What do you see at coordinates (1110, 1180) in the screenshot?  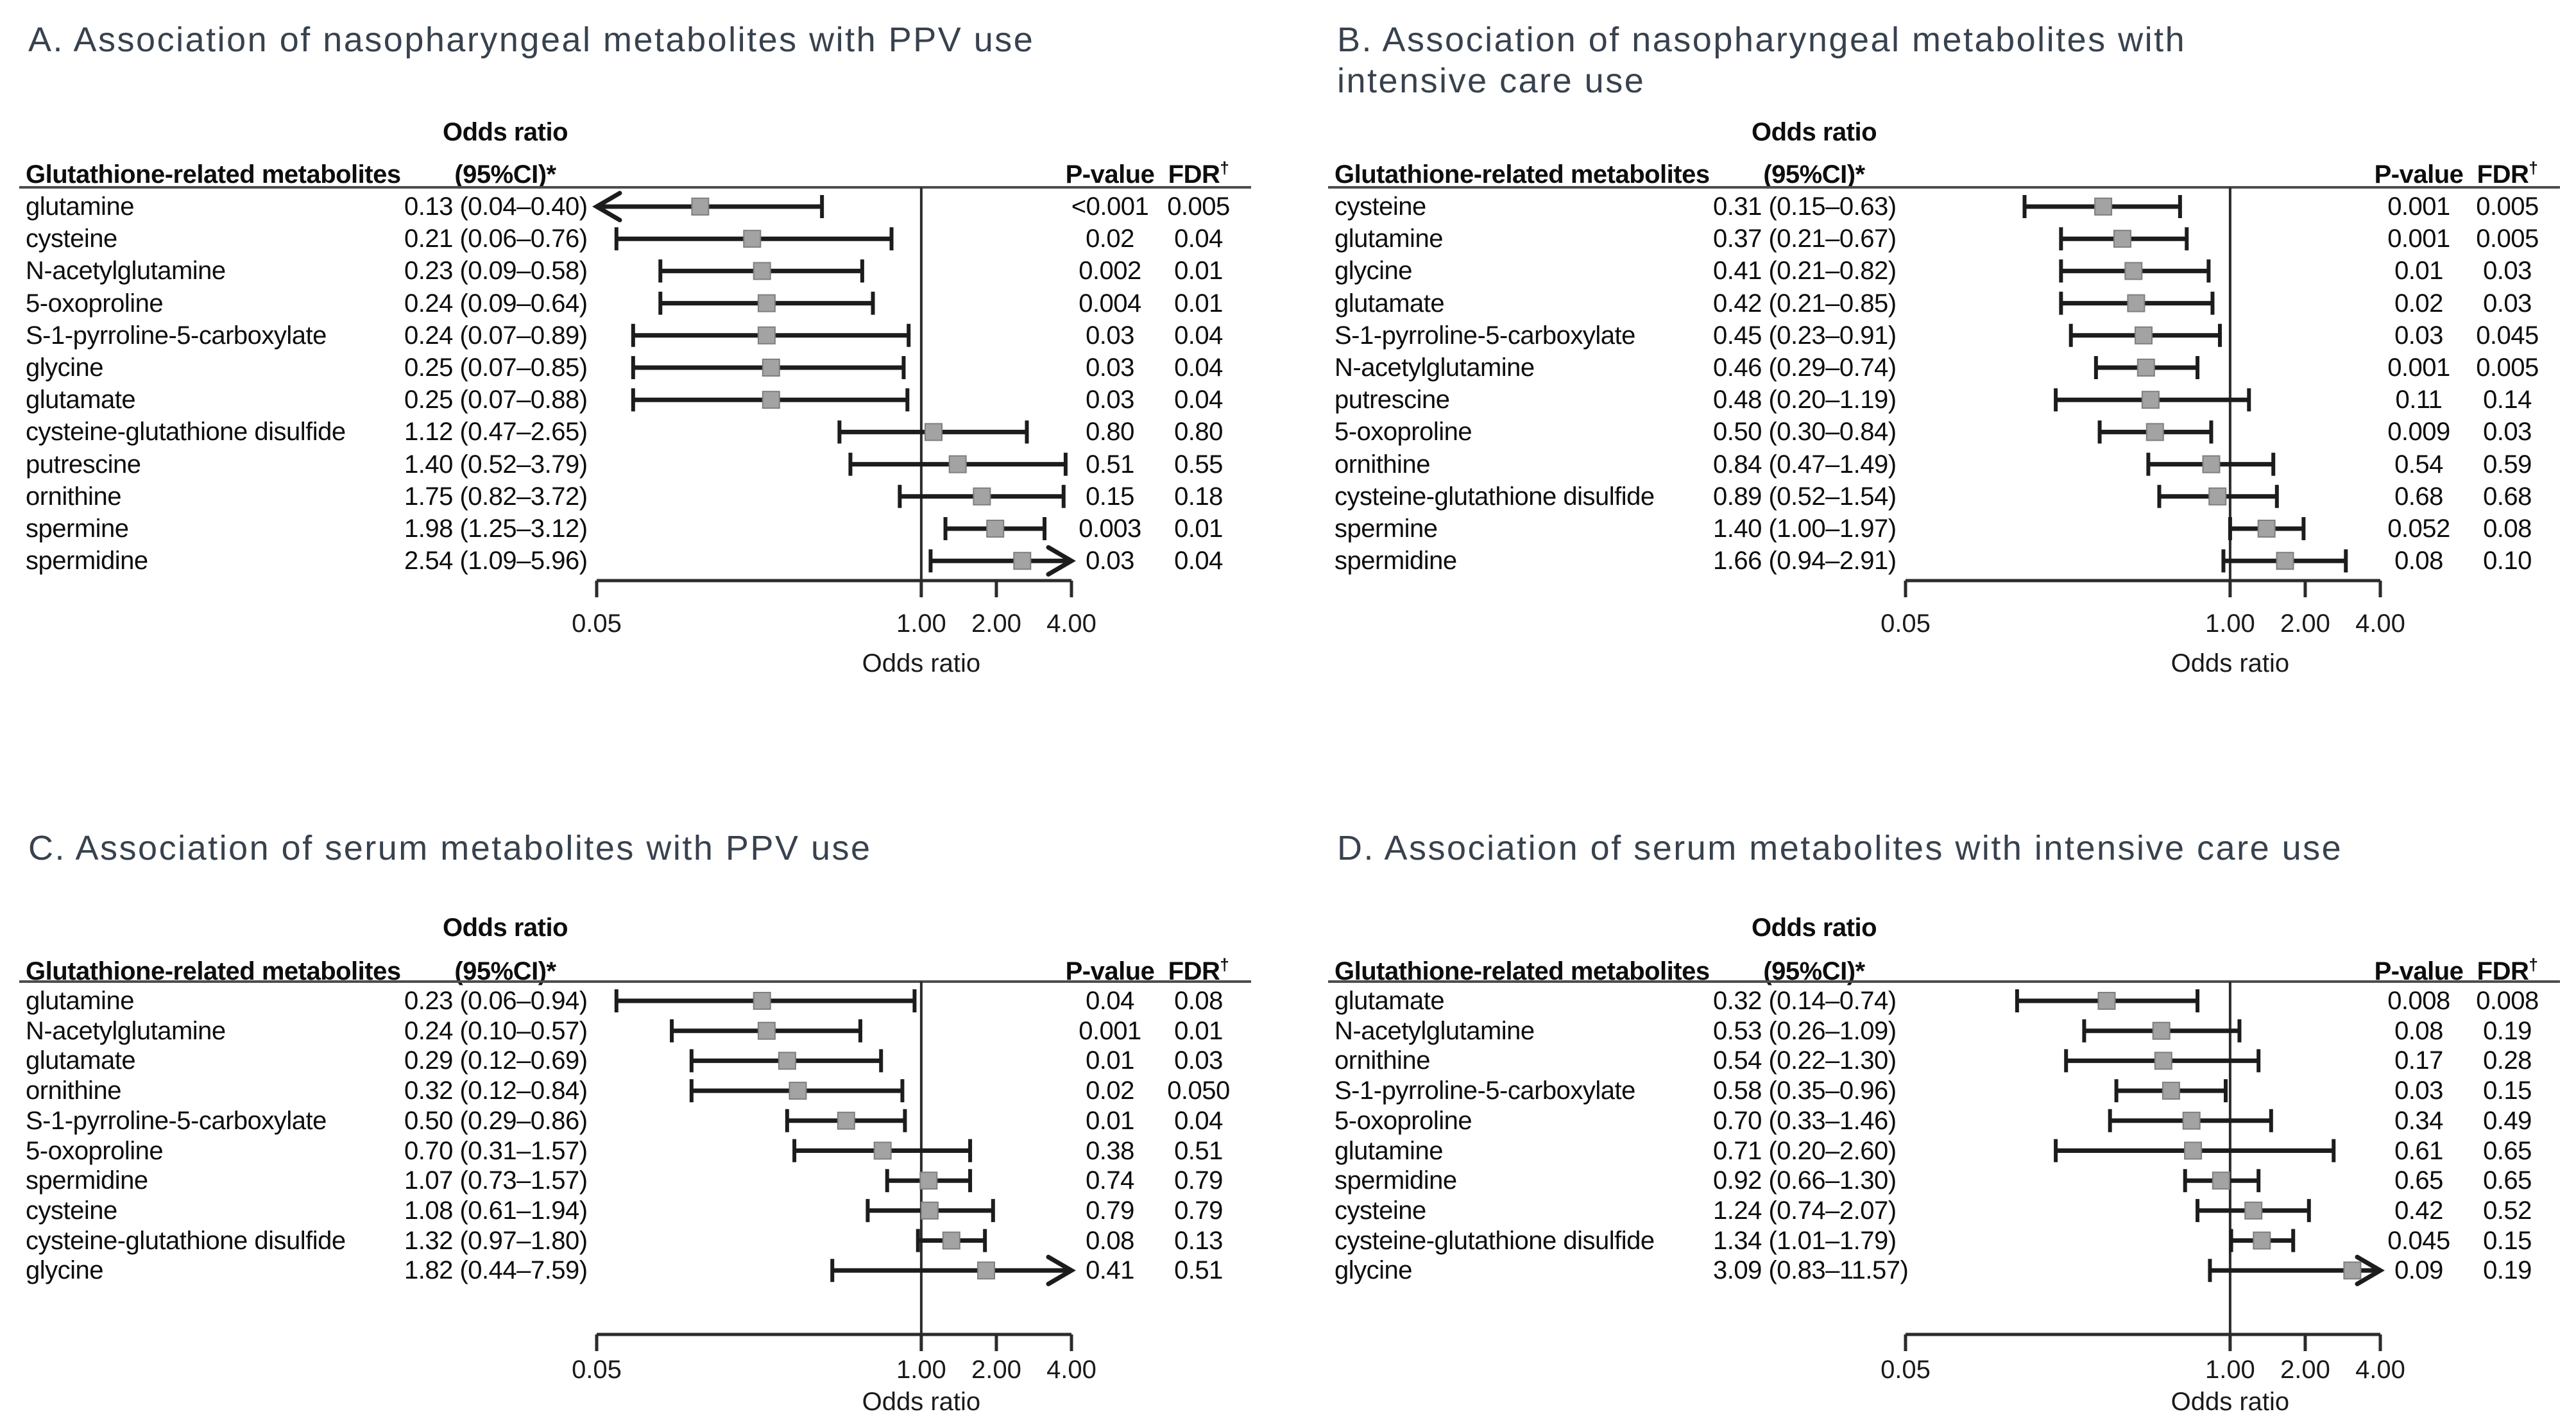 I see `row-pvalue: 0.74` at bounding box center [1110, 1180].